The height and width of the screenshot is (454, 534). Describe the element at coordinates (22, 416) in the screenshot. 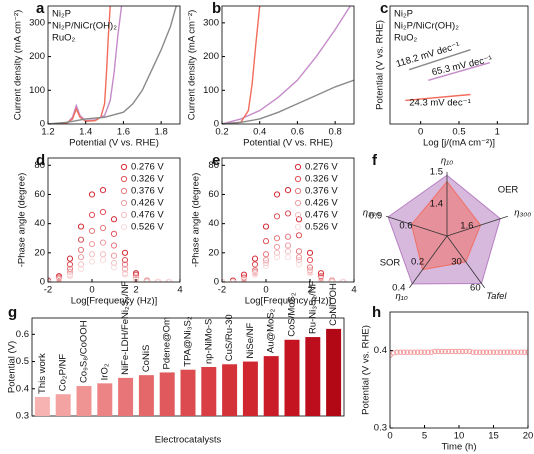

I see `y-tick-label: 0.3` at that location.